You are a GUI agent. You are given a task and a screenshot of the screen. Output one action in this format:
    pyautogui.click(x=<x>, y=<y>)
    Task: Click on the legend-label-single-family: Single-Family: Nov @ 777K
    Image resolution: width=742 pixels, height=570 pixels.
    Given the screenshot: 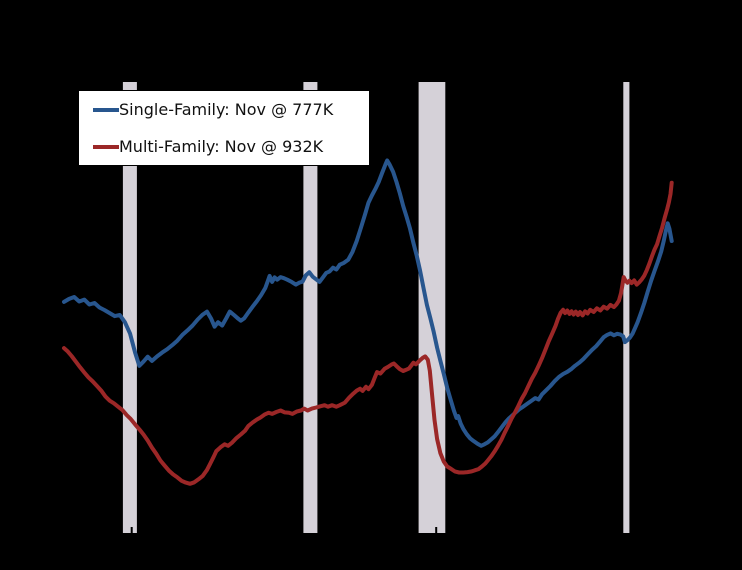 What is the action you would take?
    pyautogui.click(x=226, y=109)
    